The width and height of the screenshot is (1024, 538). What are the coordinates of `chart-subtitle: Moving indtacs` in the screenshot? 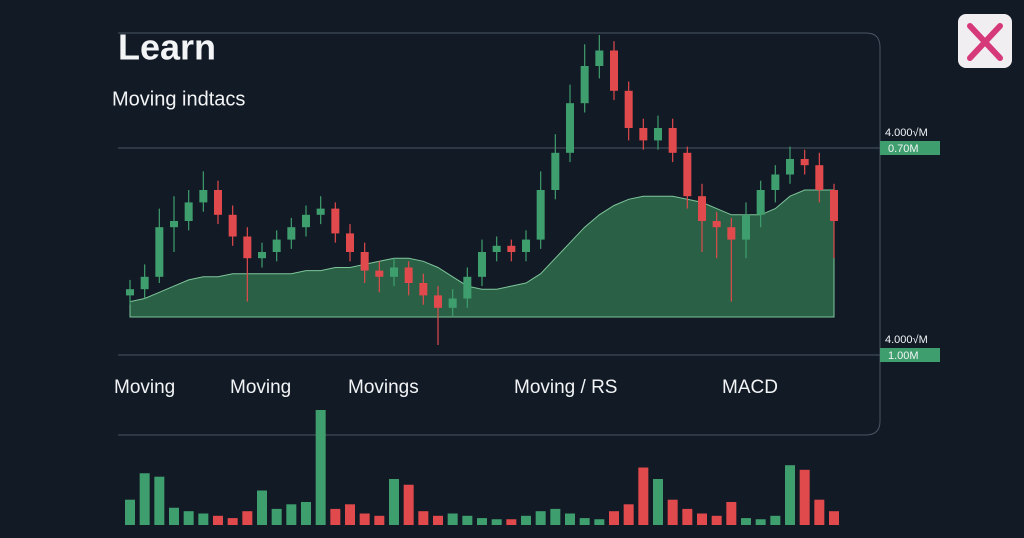 It's located at (178, 99).